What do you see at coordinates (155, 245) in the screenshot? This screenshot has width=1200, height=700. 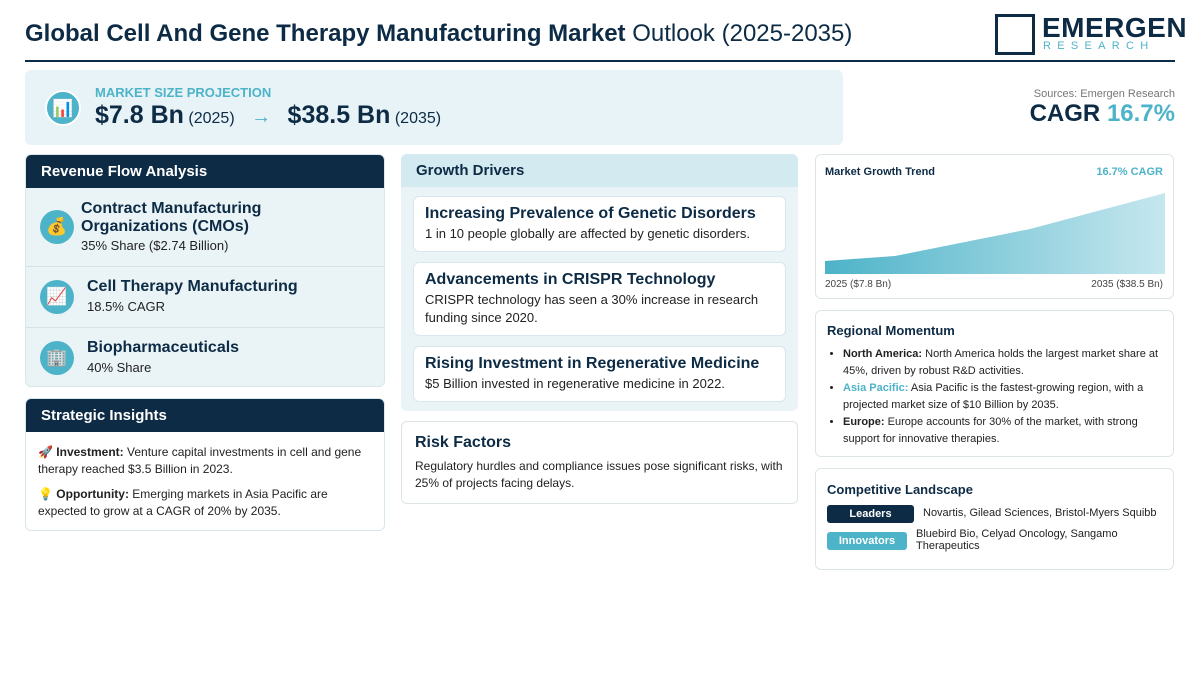 I see `item-detail: 35% Share ($2.74 Billion)` at bounding box center [155, 245].